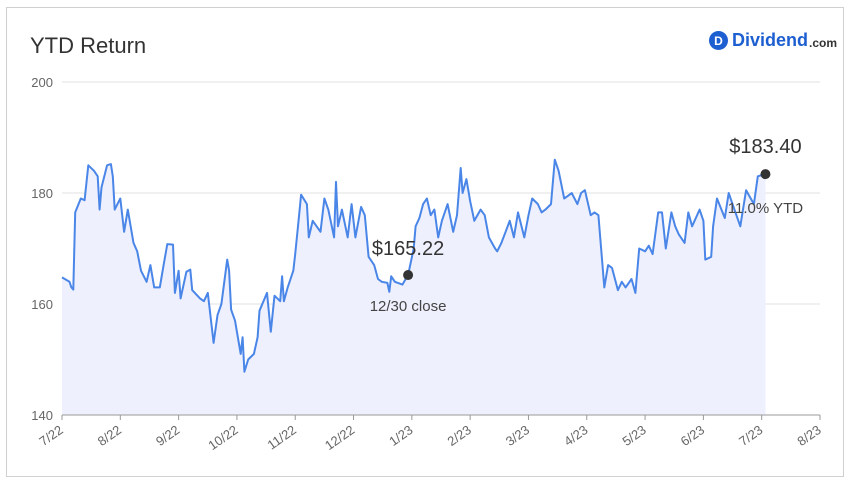  Describe the element at coordinates (822, 42) in the screenshot. I see `brand-tld: .com` at that location.